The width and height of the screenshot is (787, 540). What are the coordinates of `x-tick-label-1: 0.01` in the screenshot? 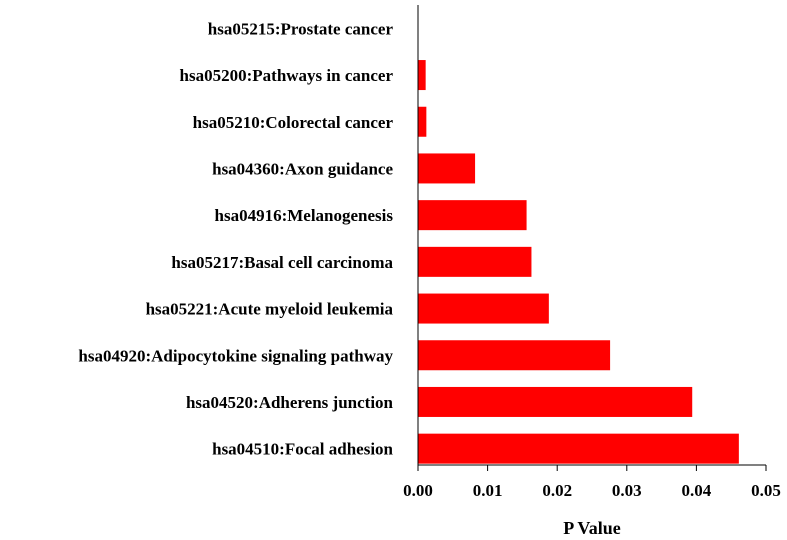 It's located at (488, 490).